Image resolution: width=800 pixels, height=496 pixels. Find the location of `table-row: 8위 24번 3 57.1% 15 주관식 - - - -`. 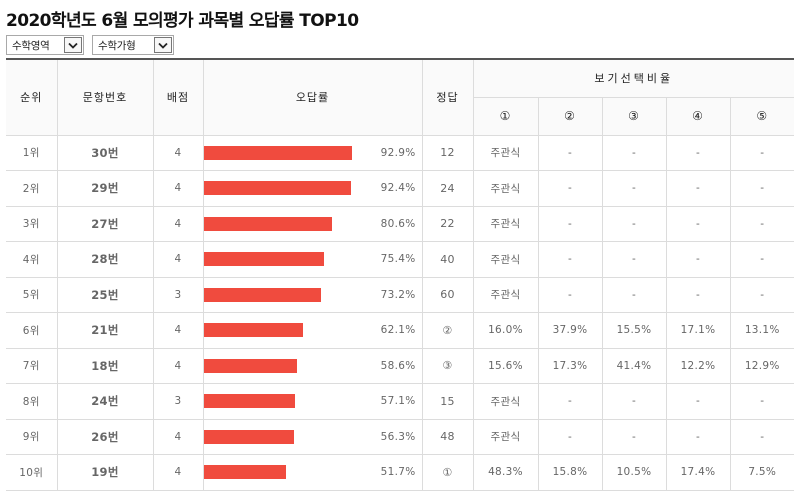

table-row: 8위 24번 3 57.1% 15 주관식 - - - - is located at coordinates (400, 401).